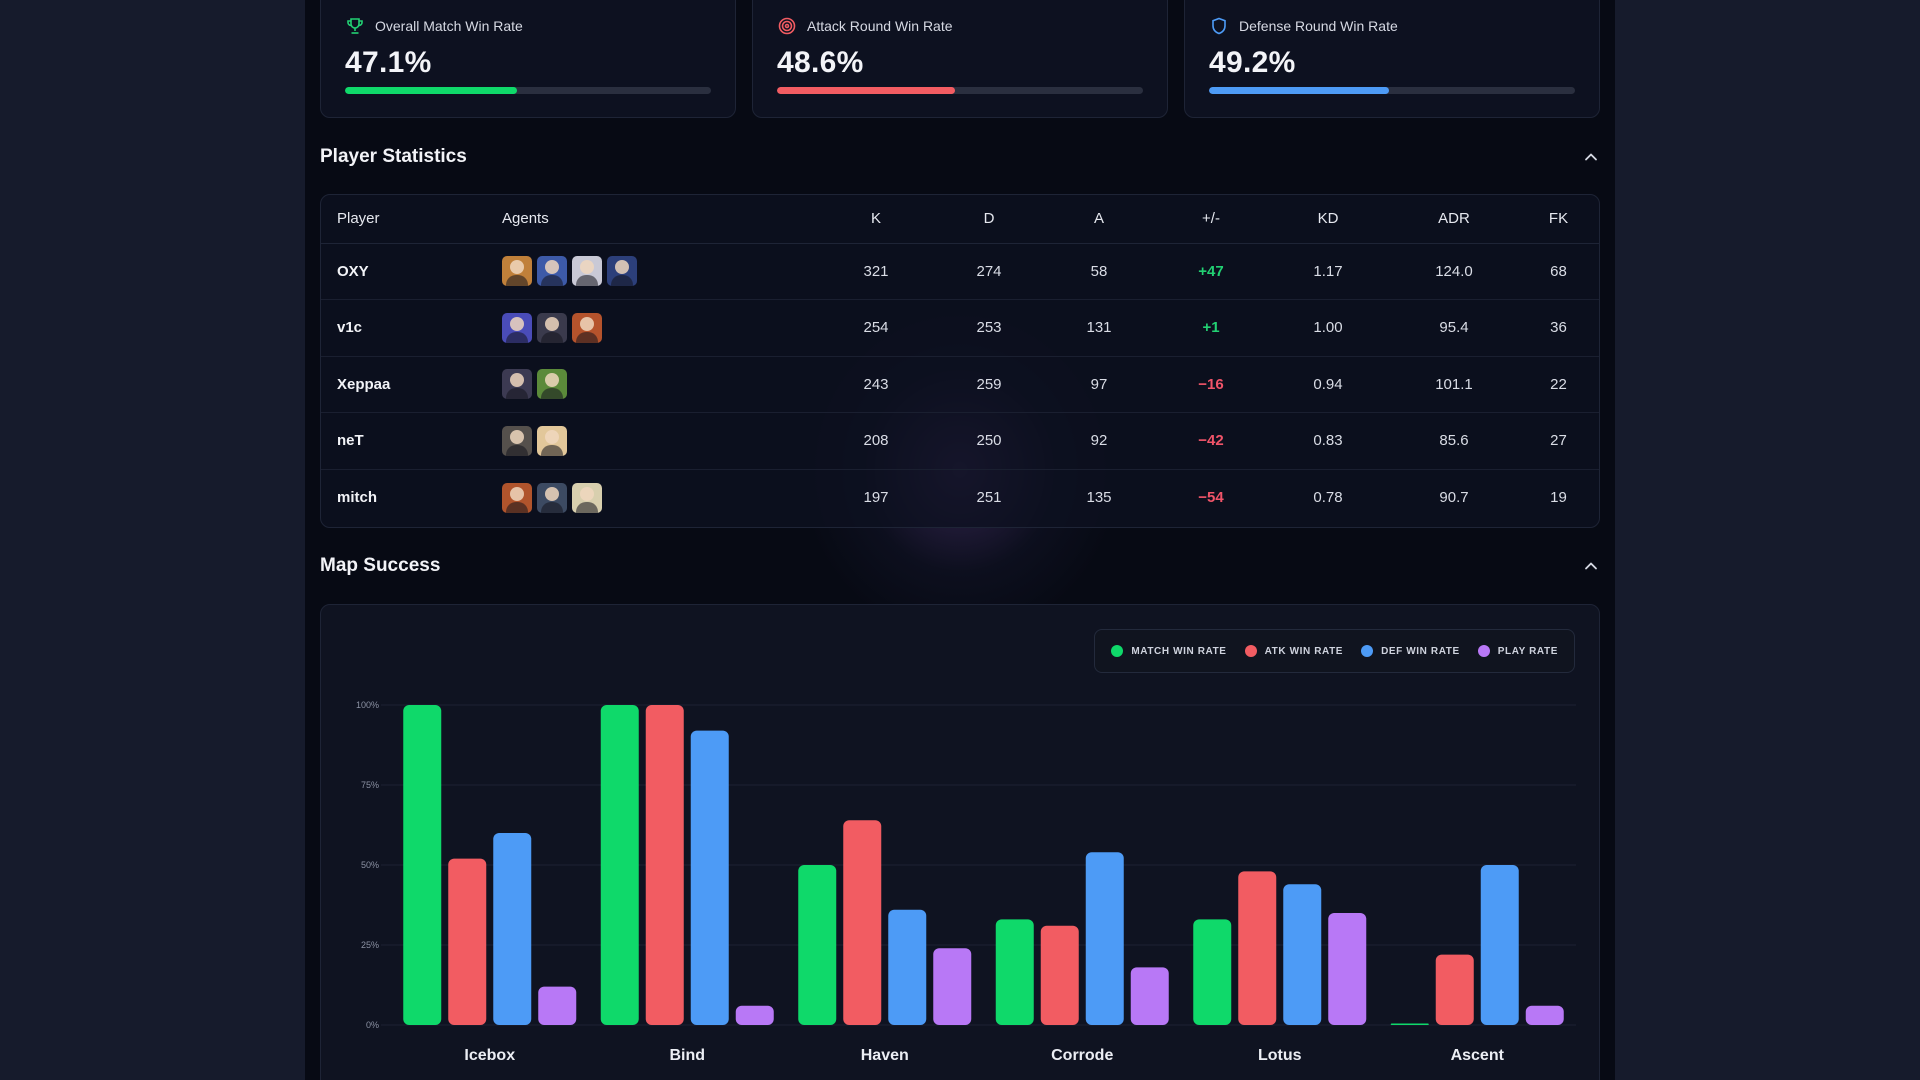 The width and height of the screenshot is (1920, 1080). I want to click on bar-bind-atk-win-rate, so click(664, 865).